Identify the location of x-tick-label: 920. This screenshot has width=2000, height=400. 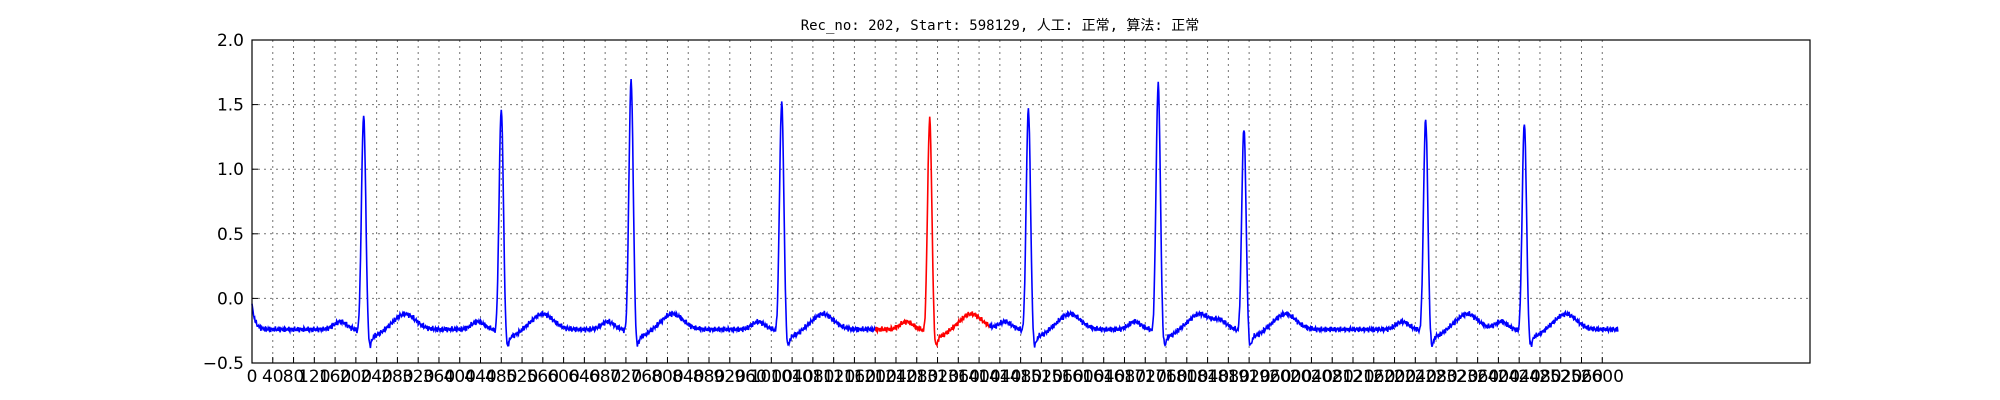
(730, 377).